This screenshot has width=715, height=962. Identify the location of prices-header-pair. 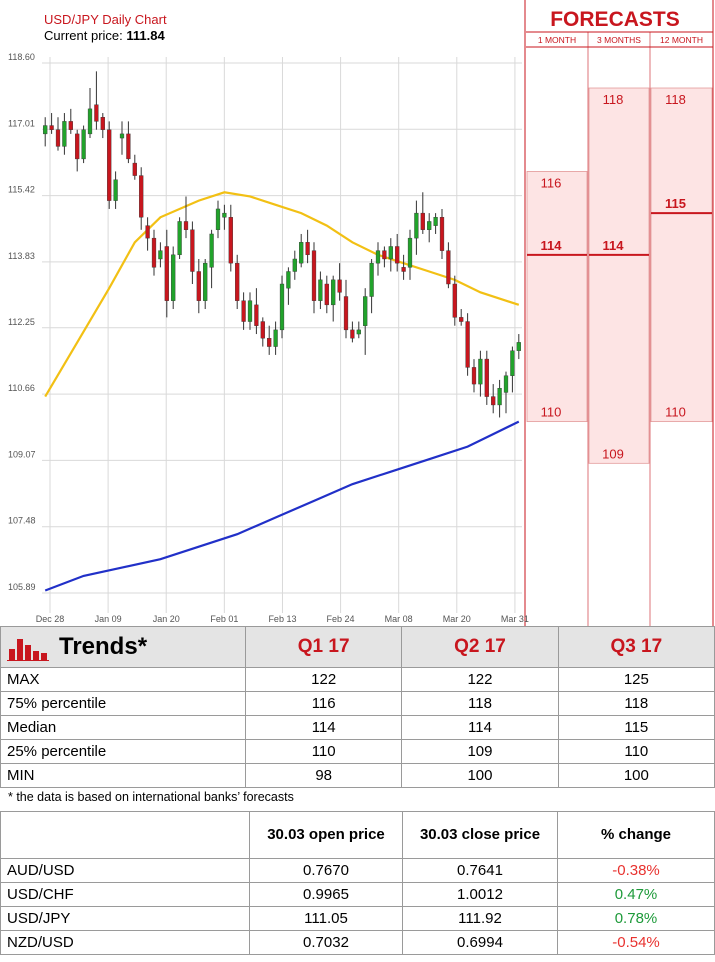
(125, 835).